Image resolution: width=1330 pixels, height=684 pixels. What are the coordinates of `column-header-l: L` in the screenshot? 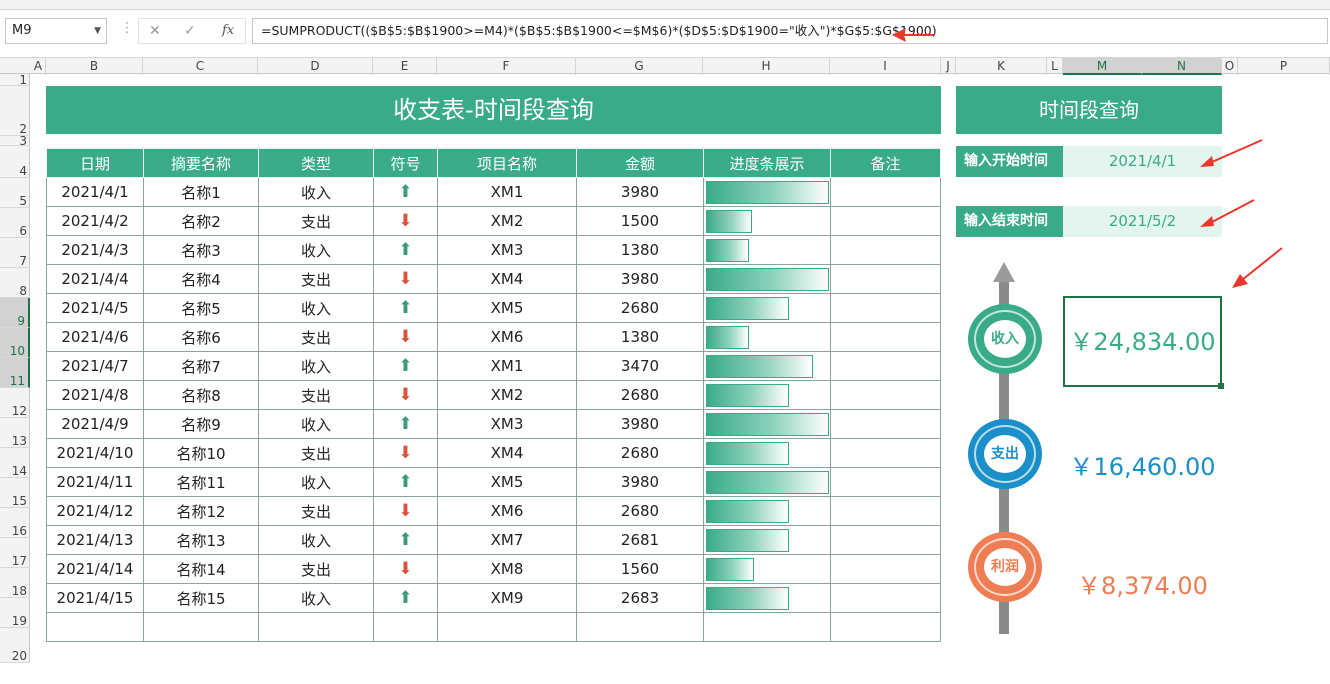 It's located at (1055, 66).